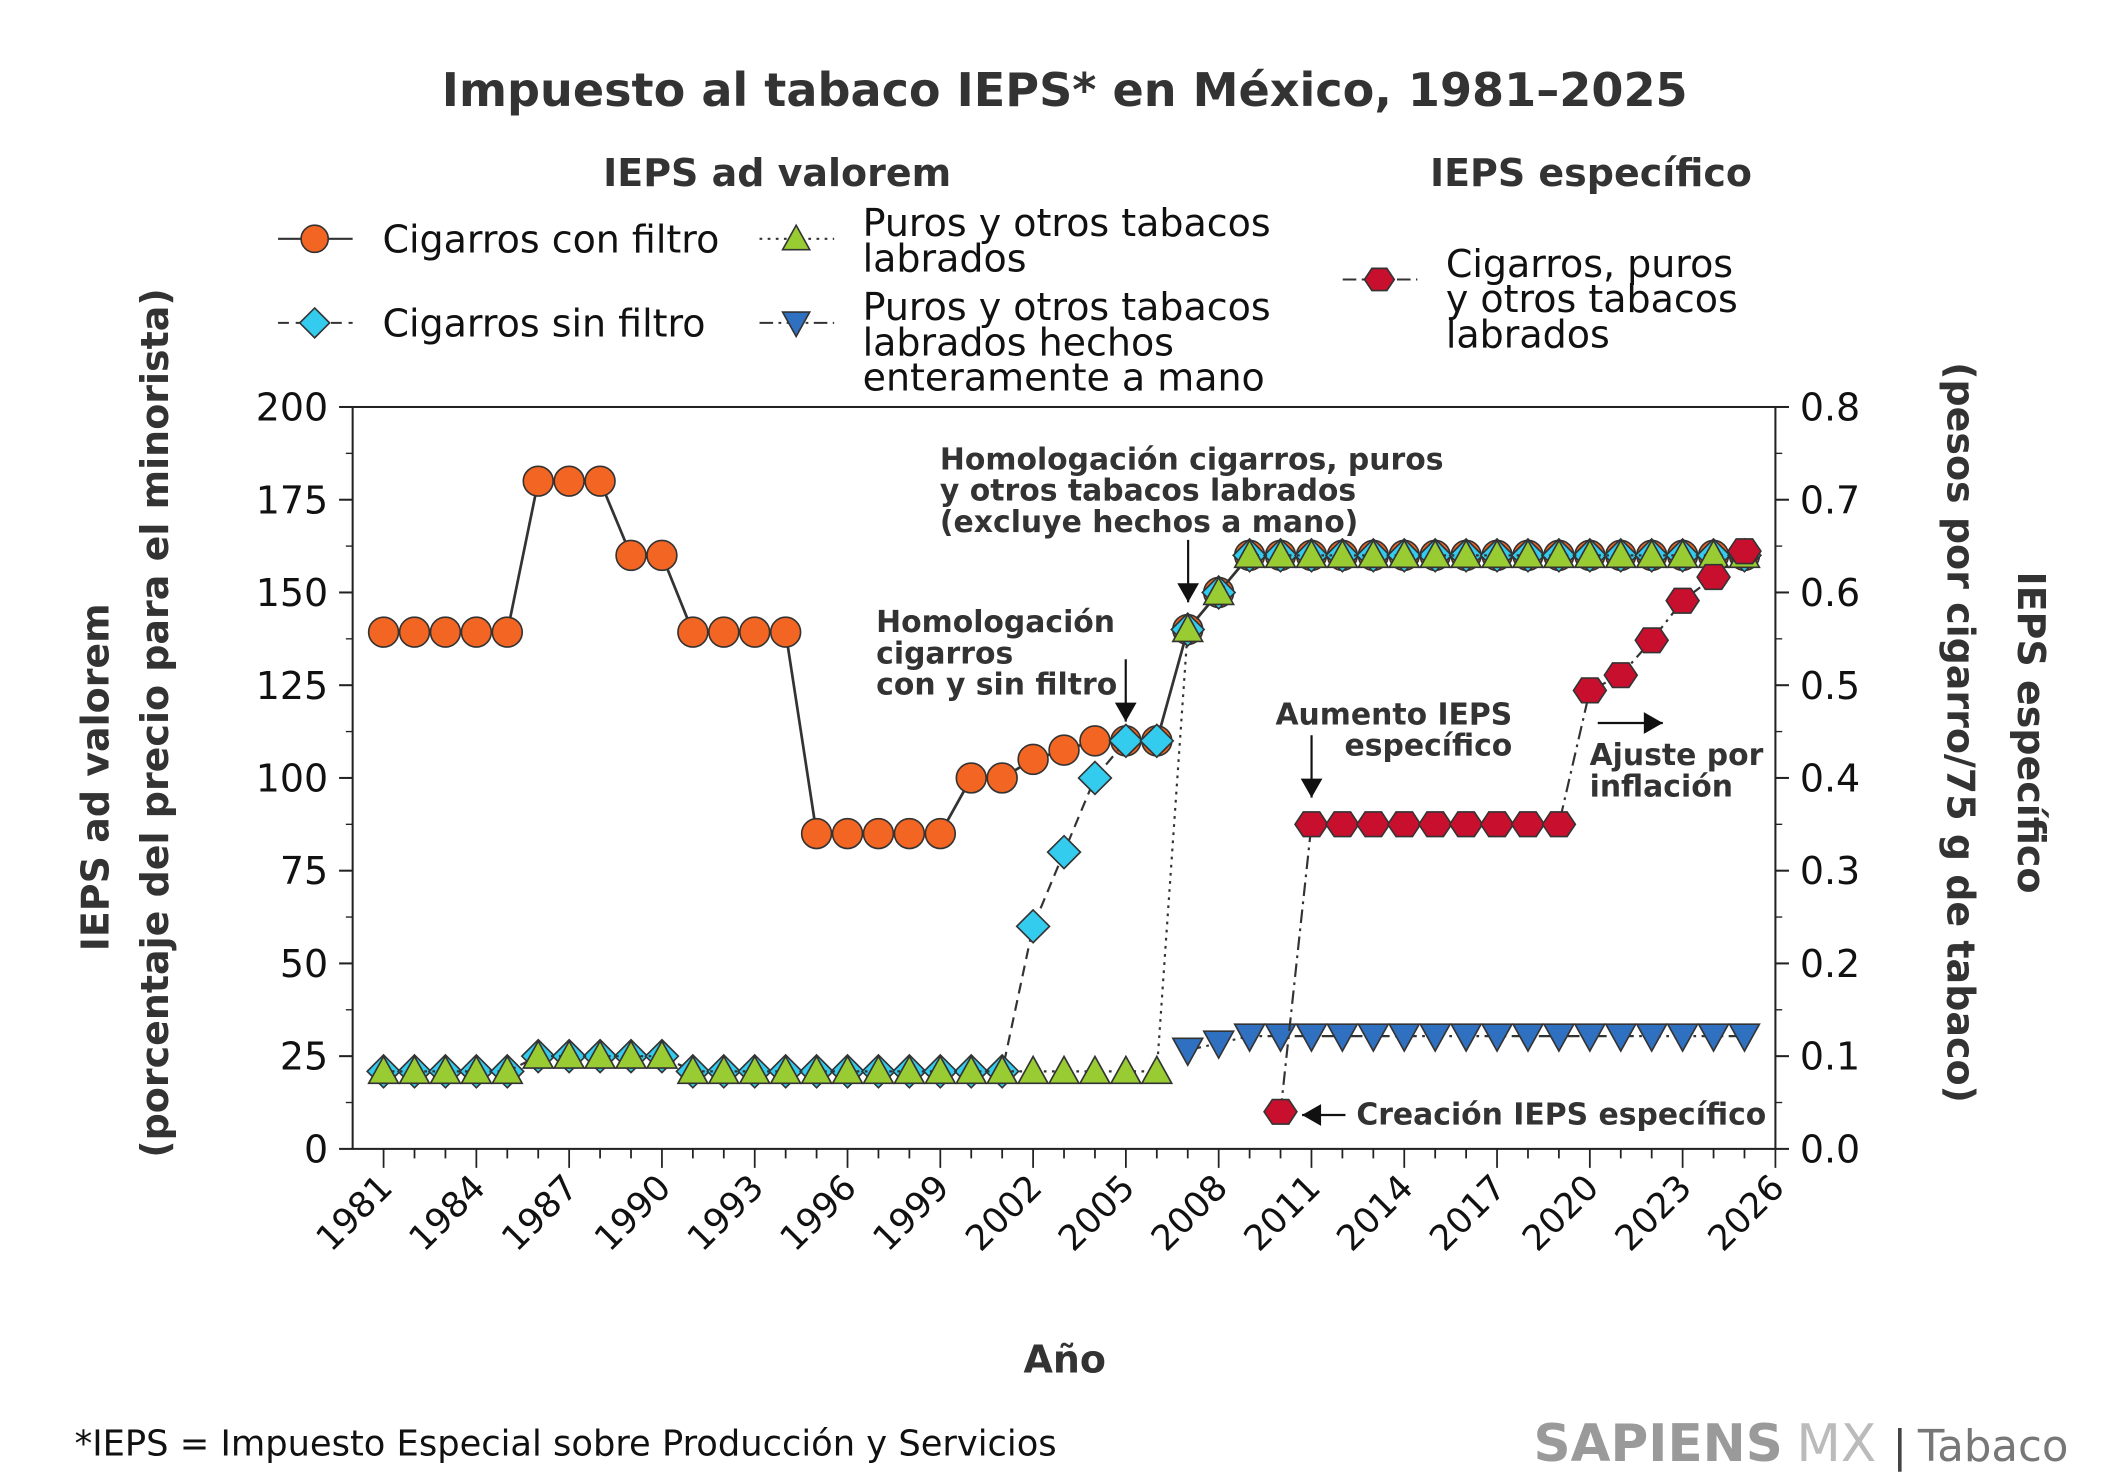  Describe the element at coordinates (1653, 1213) in the screenshot. I see `x-tick-label: 2023` at that location.